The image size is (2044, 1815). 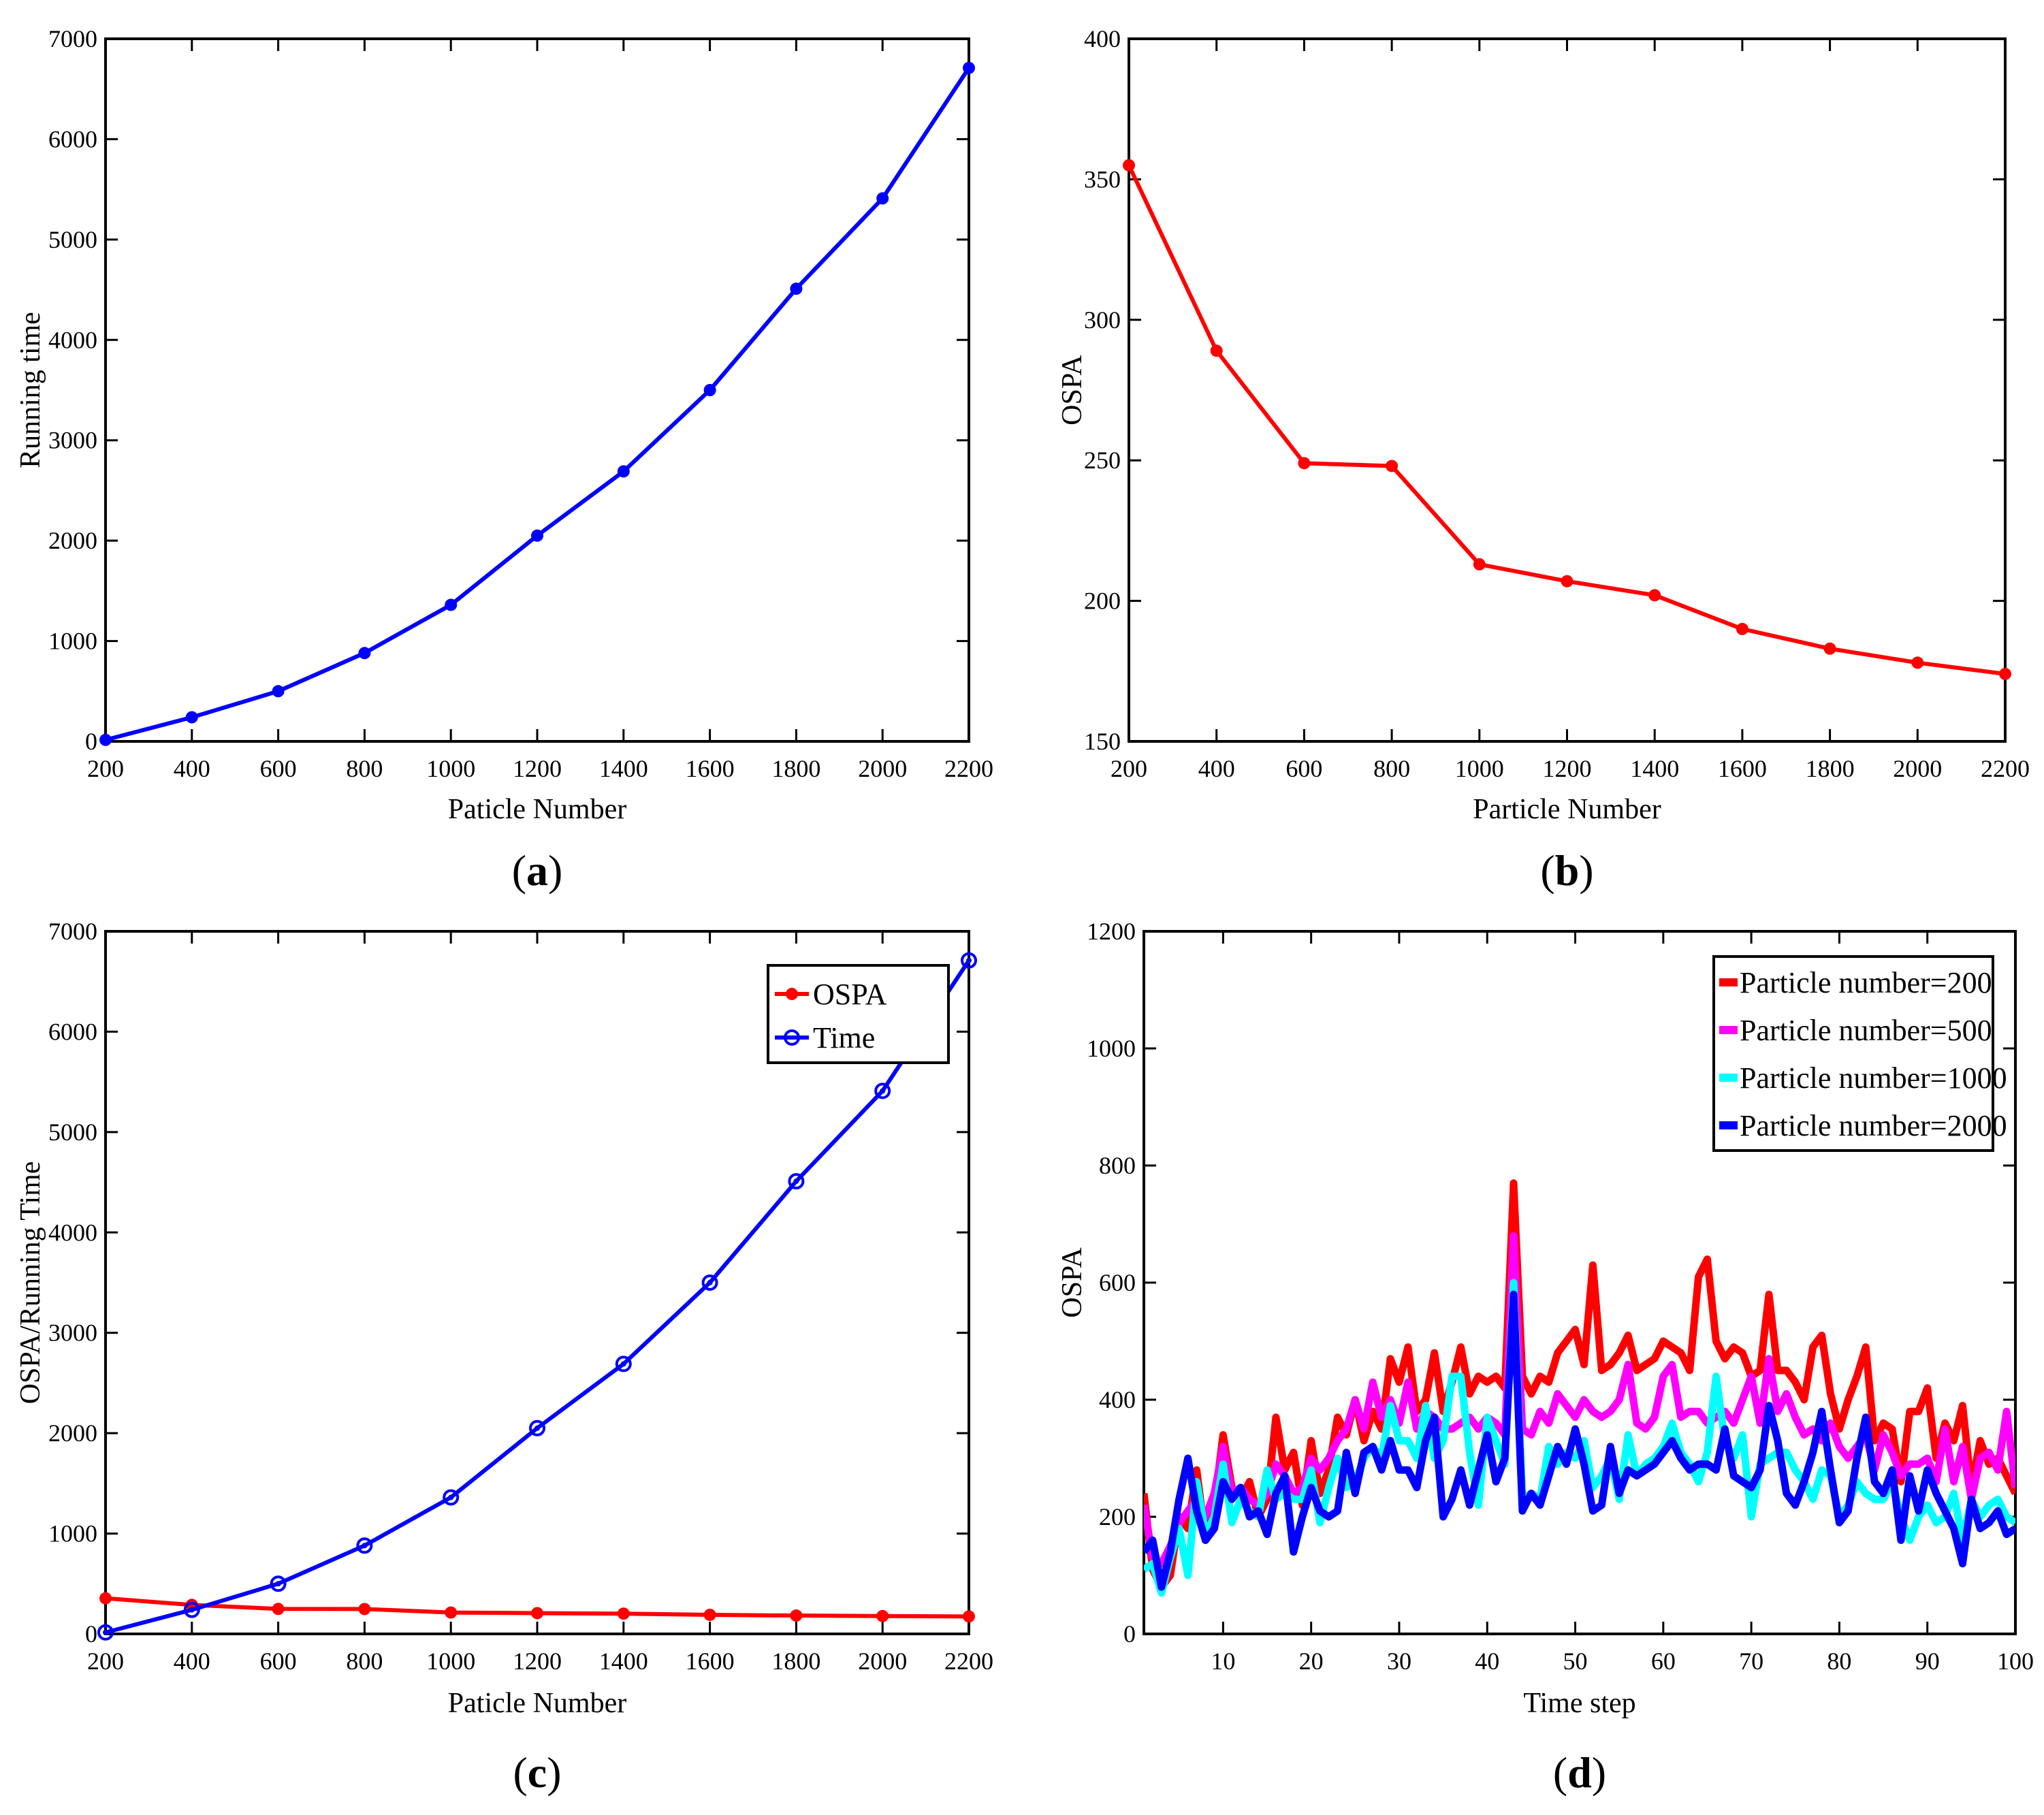 What do you see at coordinates (1118, 1283) in the screenshot?
I see `y-tick-label: 600` at bounding box center [1118, 1283].